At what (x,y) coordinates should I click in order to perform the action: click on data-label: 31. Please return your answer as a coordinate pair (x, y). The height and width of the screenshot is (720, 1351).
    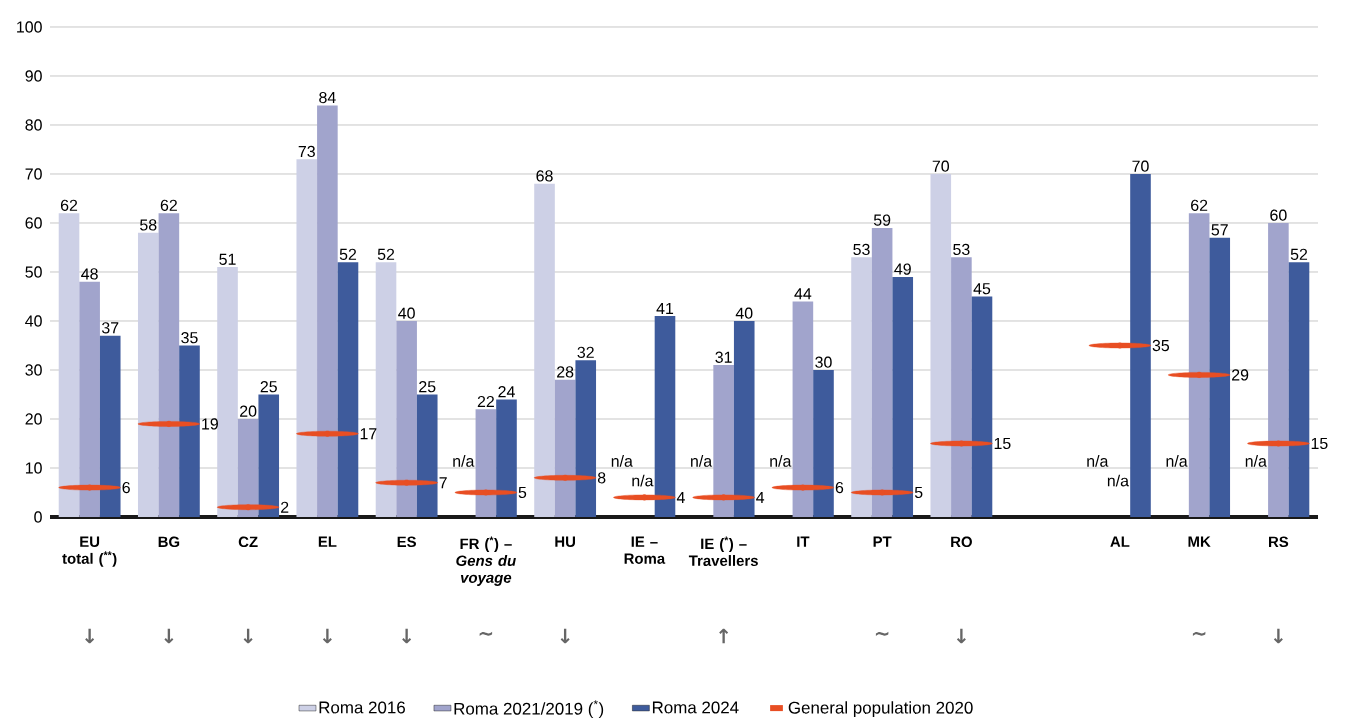
    Looking at the image, I should click on (723, 357).